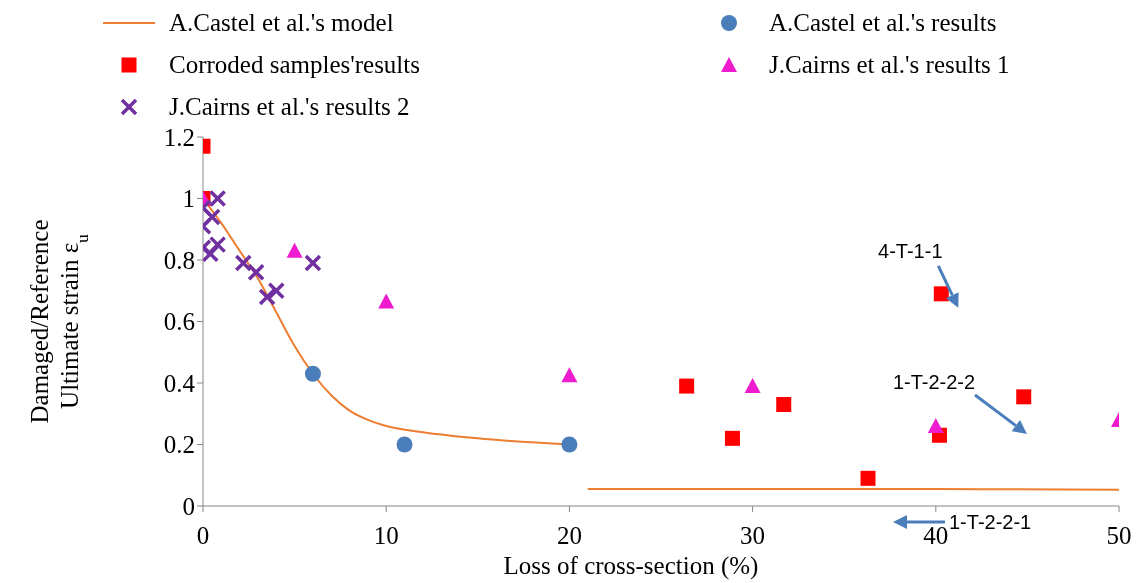 This screenshot has width=1141, height=583. What do you see at coordinates (179, 260) in the screenshot?
I see `y-tick-label: 0.8` at bounding box center [179, 260].